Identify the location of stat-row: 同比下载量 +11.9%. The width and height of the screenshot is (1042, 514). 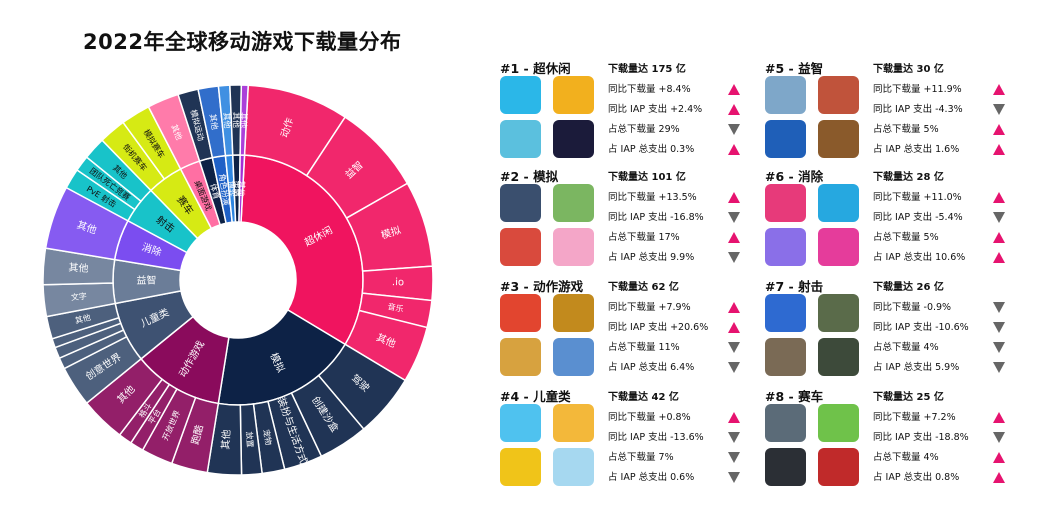
(948, 90).